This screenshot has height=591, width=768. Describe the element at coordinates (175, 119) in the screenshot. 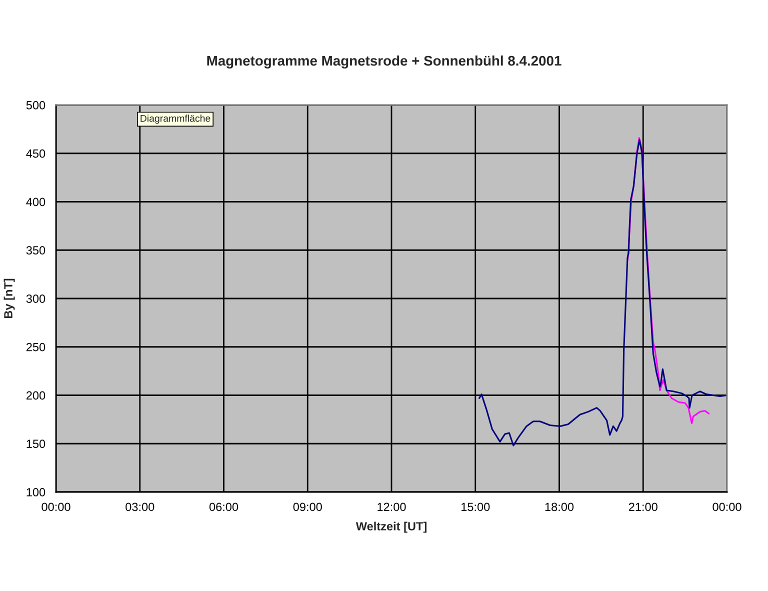

I see `annotation: Diagrammfläche` at that location.